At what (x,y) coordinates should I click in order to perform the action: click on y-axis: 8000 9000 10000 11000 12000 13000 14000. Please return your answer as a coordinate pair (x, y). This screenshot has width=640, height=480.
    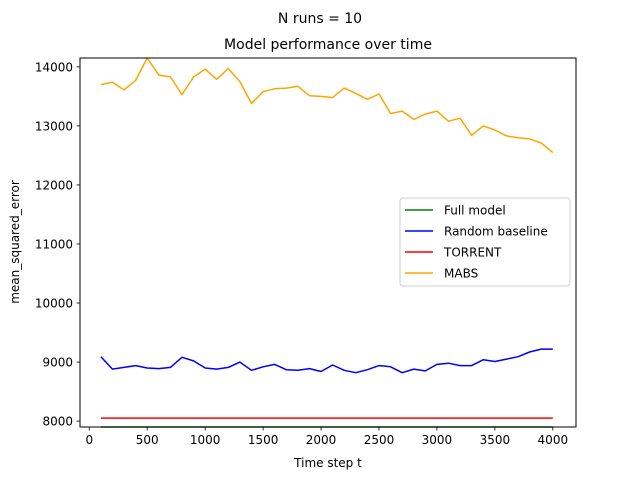
    Looking at the image, I should click on (57, 244).